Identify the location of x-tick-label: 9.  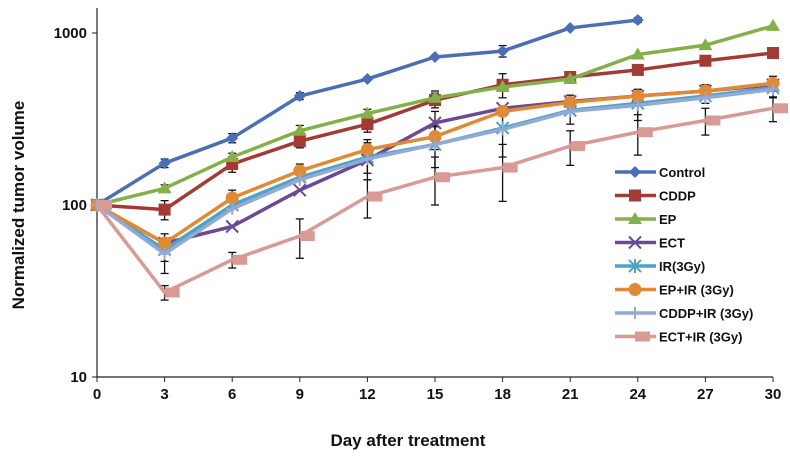
(300, 394).